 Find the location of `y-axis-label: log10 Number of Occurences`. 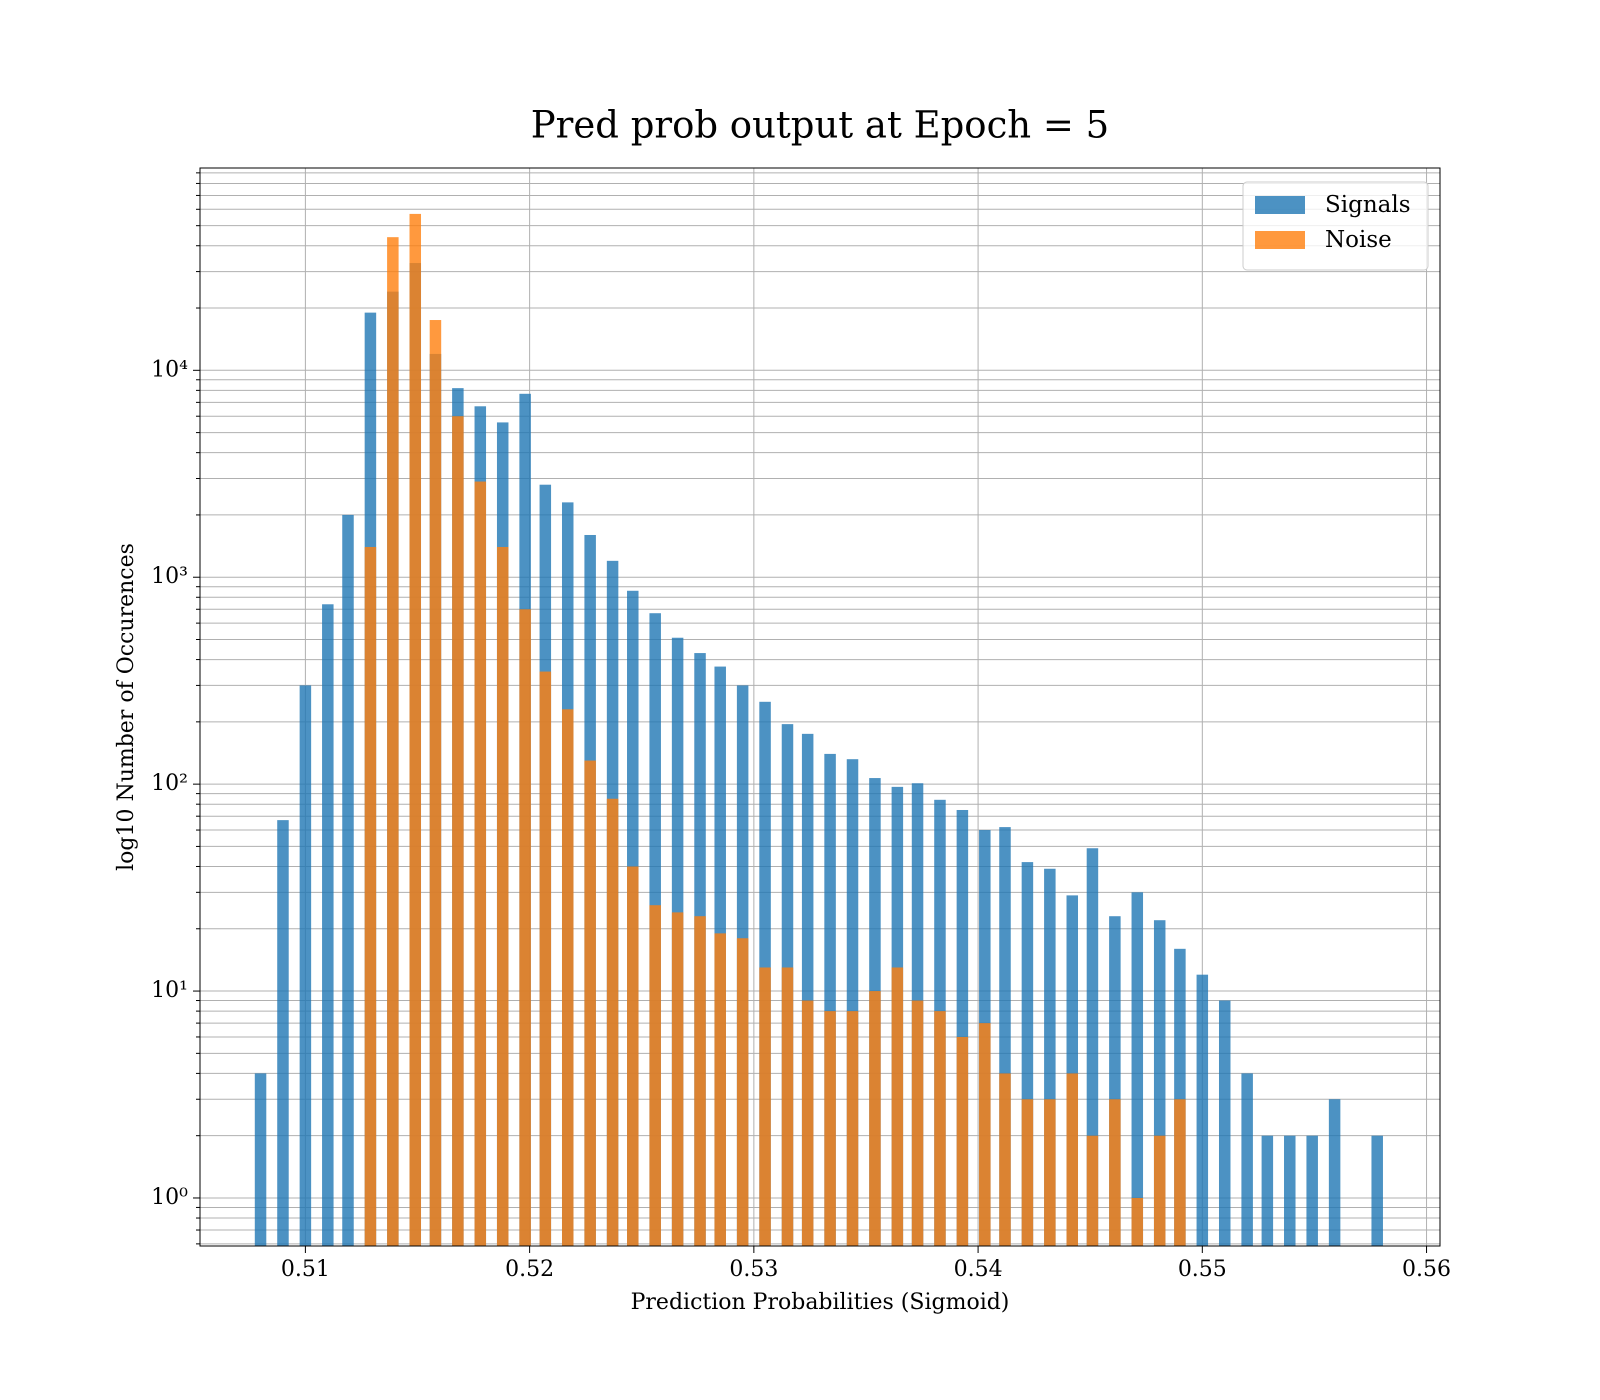

y-axis-label: log10 Number of Occurences is located at coordinates (126, 707).